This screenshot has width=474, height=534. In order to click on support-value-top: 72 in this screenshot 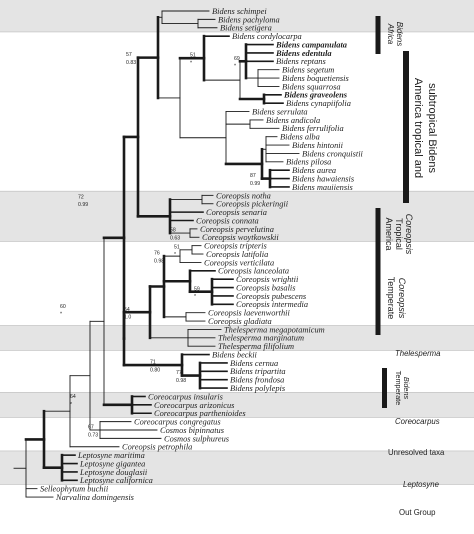, I will do `click(81, 197)`.